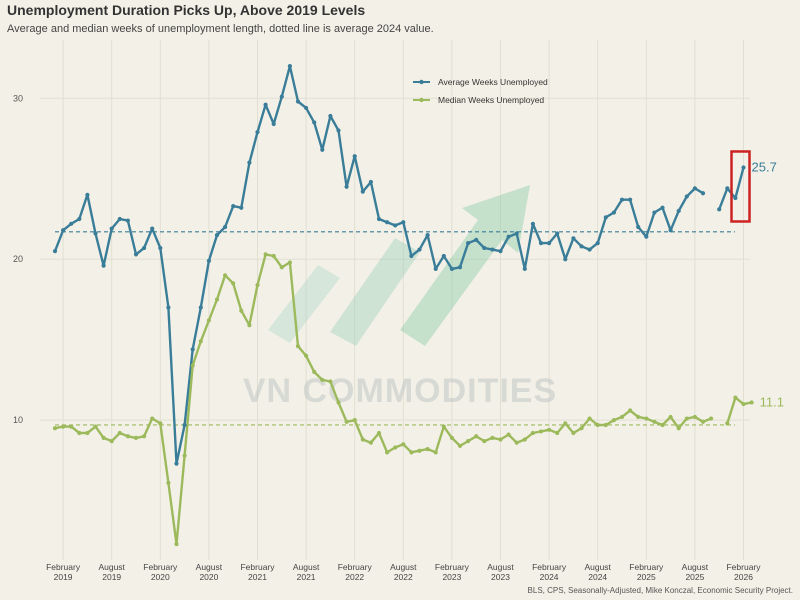 Image resolution: width=800 pixels, height=600 pixels. Describe the element at coordinates (500, 577) in the screenshot. I see `x-tick-label: 2023` at that location.